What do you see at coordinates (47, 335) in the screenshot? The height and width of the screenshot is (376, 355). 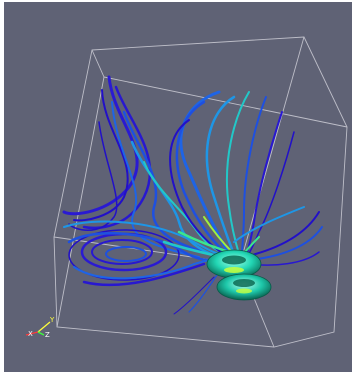 I see `z-axis-label: Z` at bounding box center [47, 335].